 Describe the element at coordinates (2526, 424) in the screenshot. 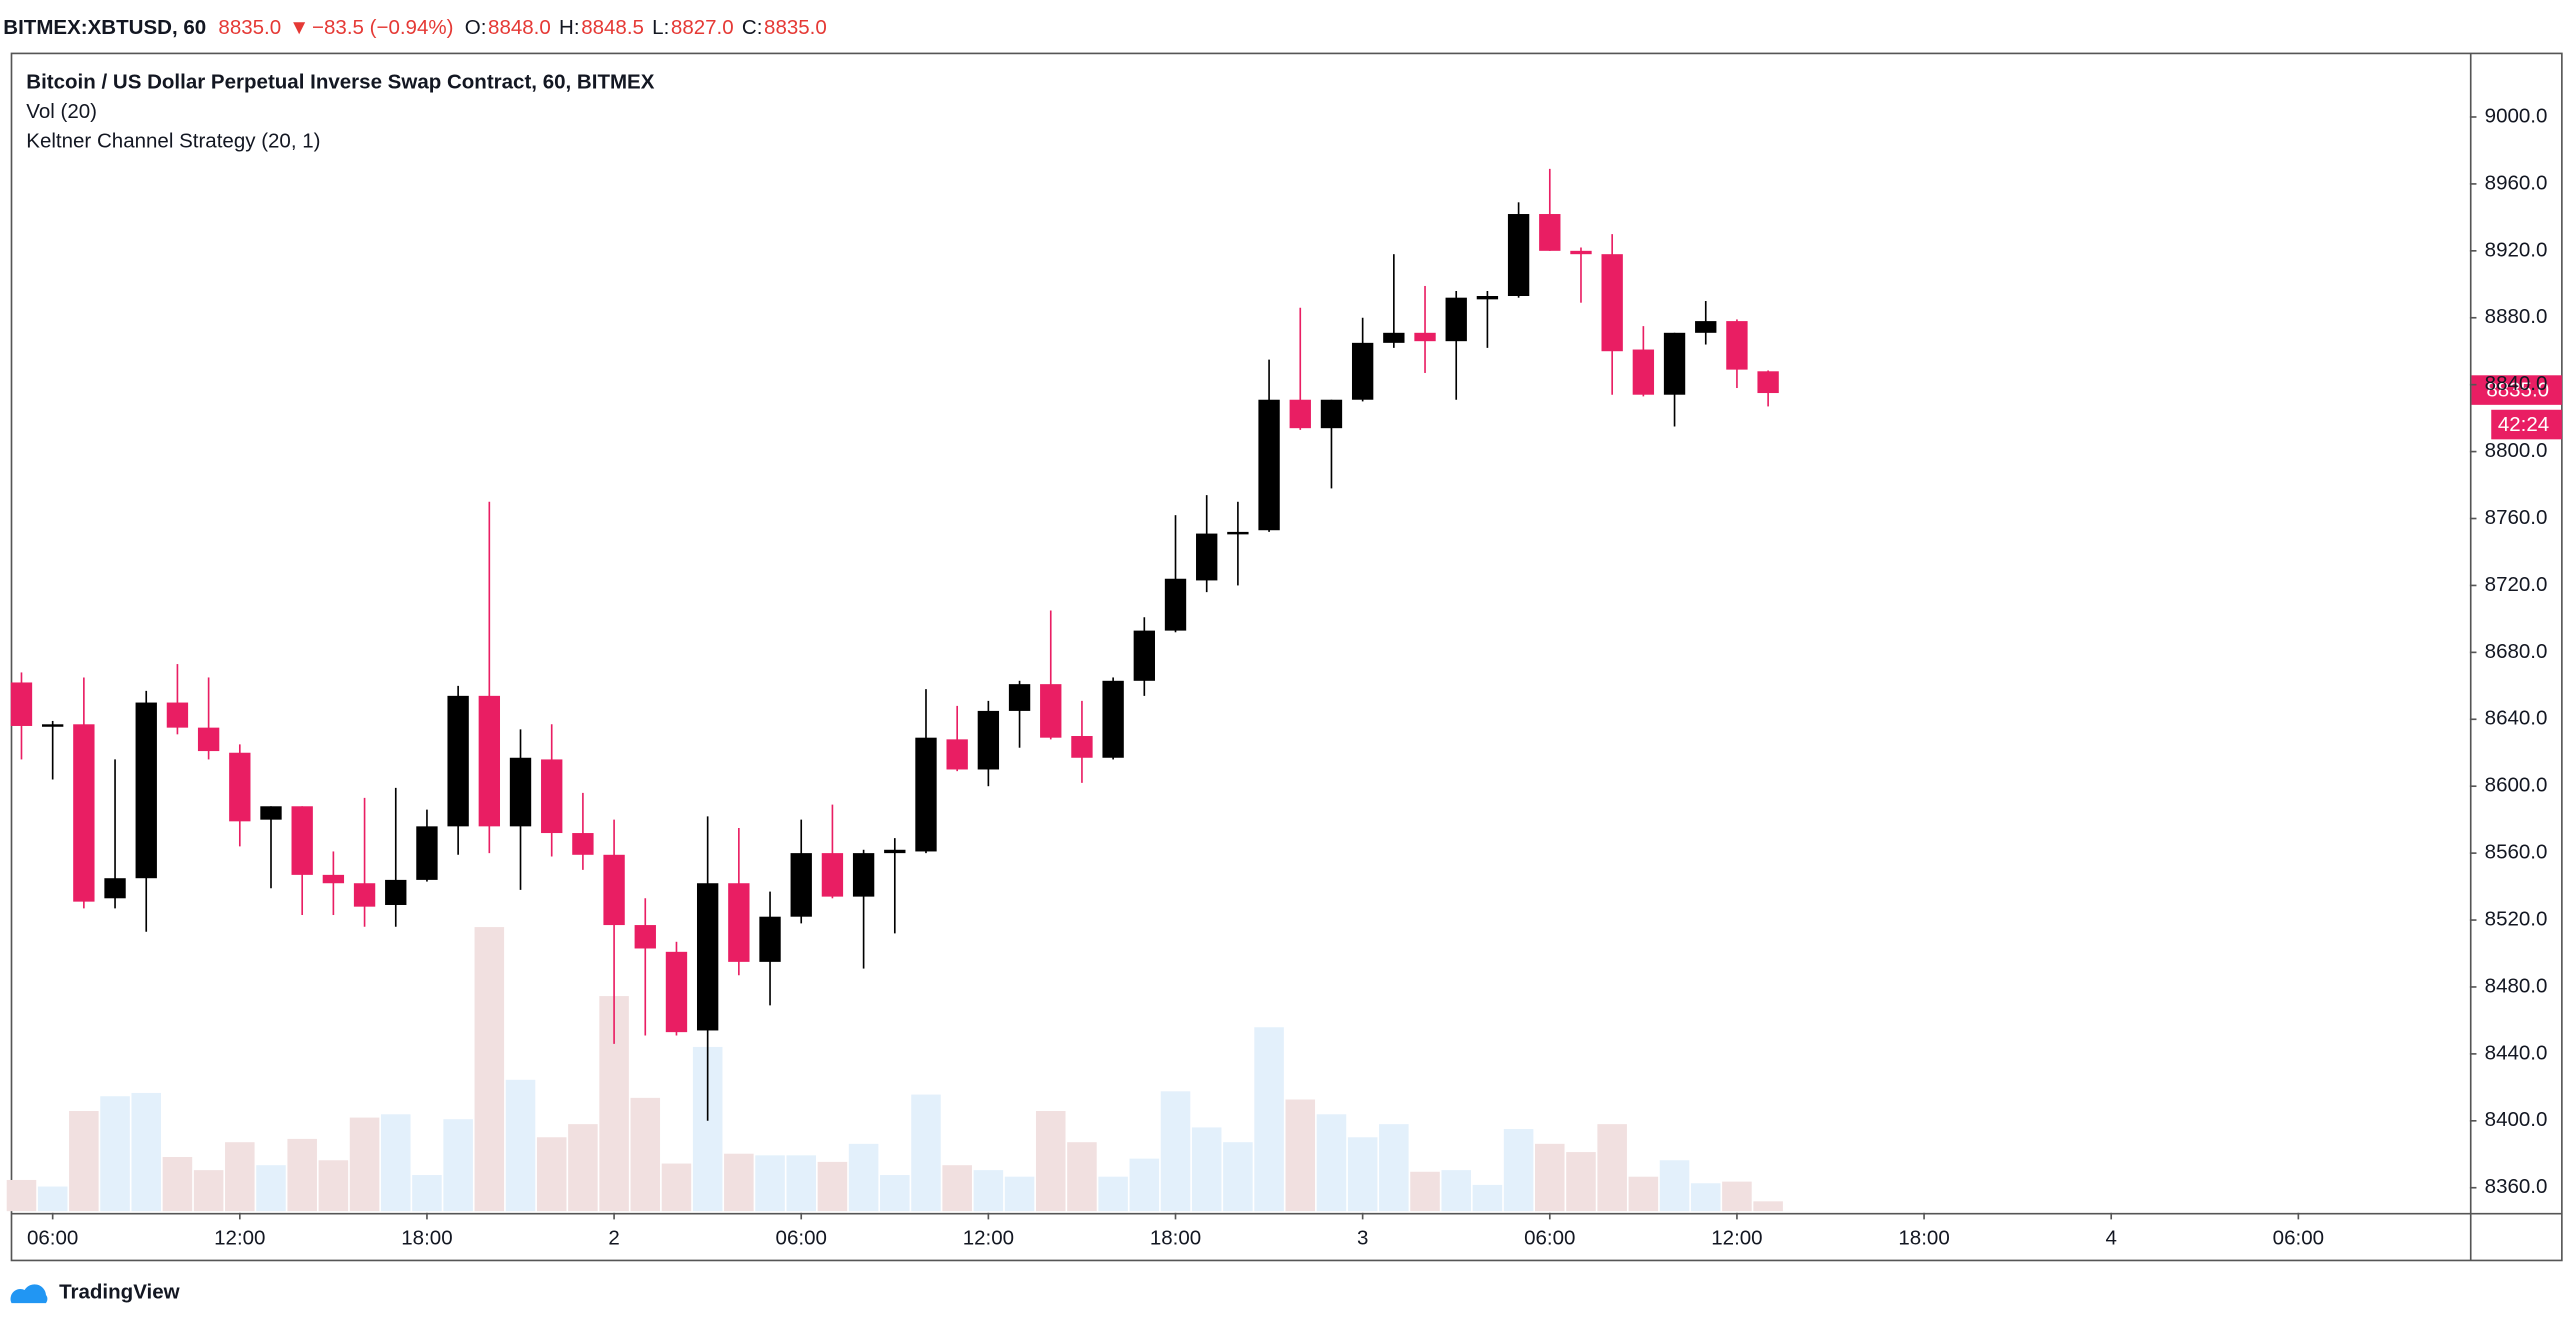

I see `countdown-bg` at that location.